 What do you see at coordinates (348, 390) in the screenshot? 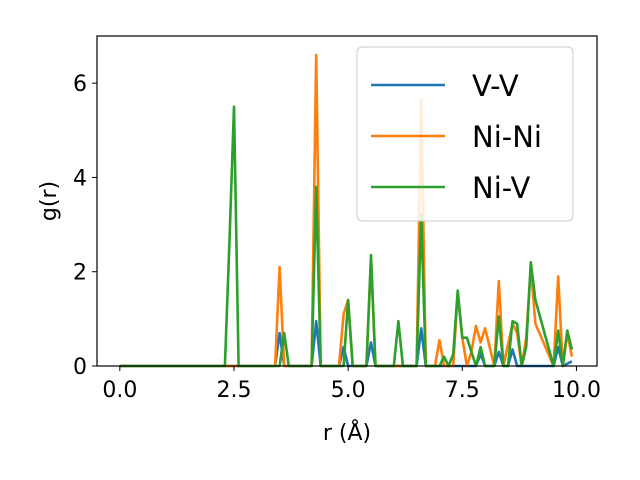
I see `x-tick-label: 5.0` at bounding box center [348, 390].